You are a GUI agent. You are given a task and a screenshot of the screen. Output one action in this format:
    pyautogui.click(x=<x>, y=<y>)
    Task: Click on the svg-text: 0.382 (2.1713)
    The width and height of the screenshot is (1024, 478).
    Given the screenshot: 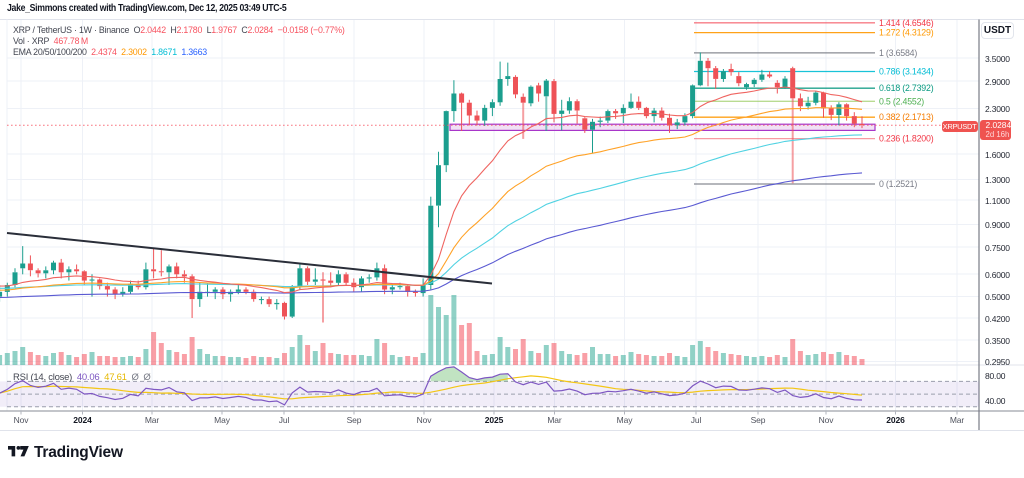 What is the action you would take?
    pyautogui.click(x=906, y=117)
    